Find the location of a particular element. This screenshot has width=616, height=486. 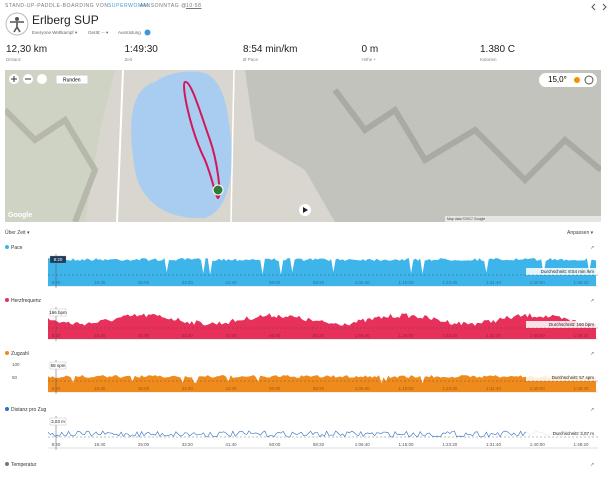

panel-title: Zugzahl is located at coordinates (17, 354).